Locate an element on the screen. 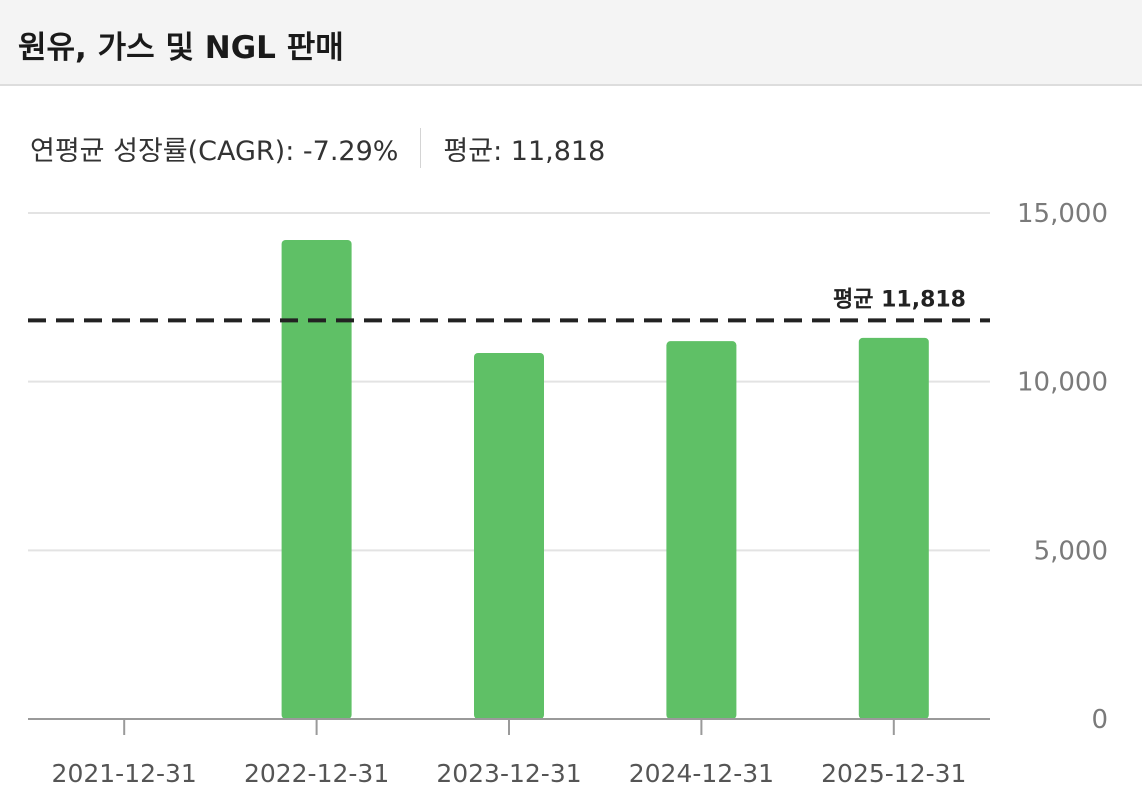 This screenshot has height=802, width=1142. y-tick-label: 10,000 is located at coordinates (1062, 383).